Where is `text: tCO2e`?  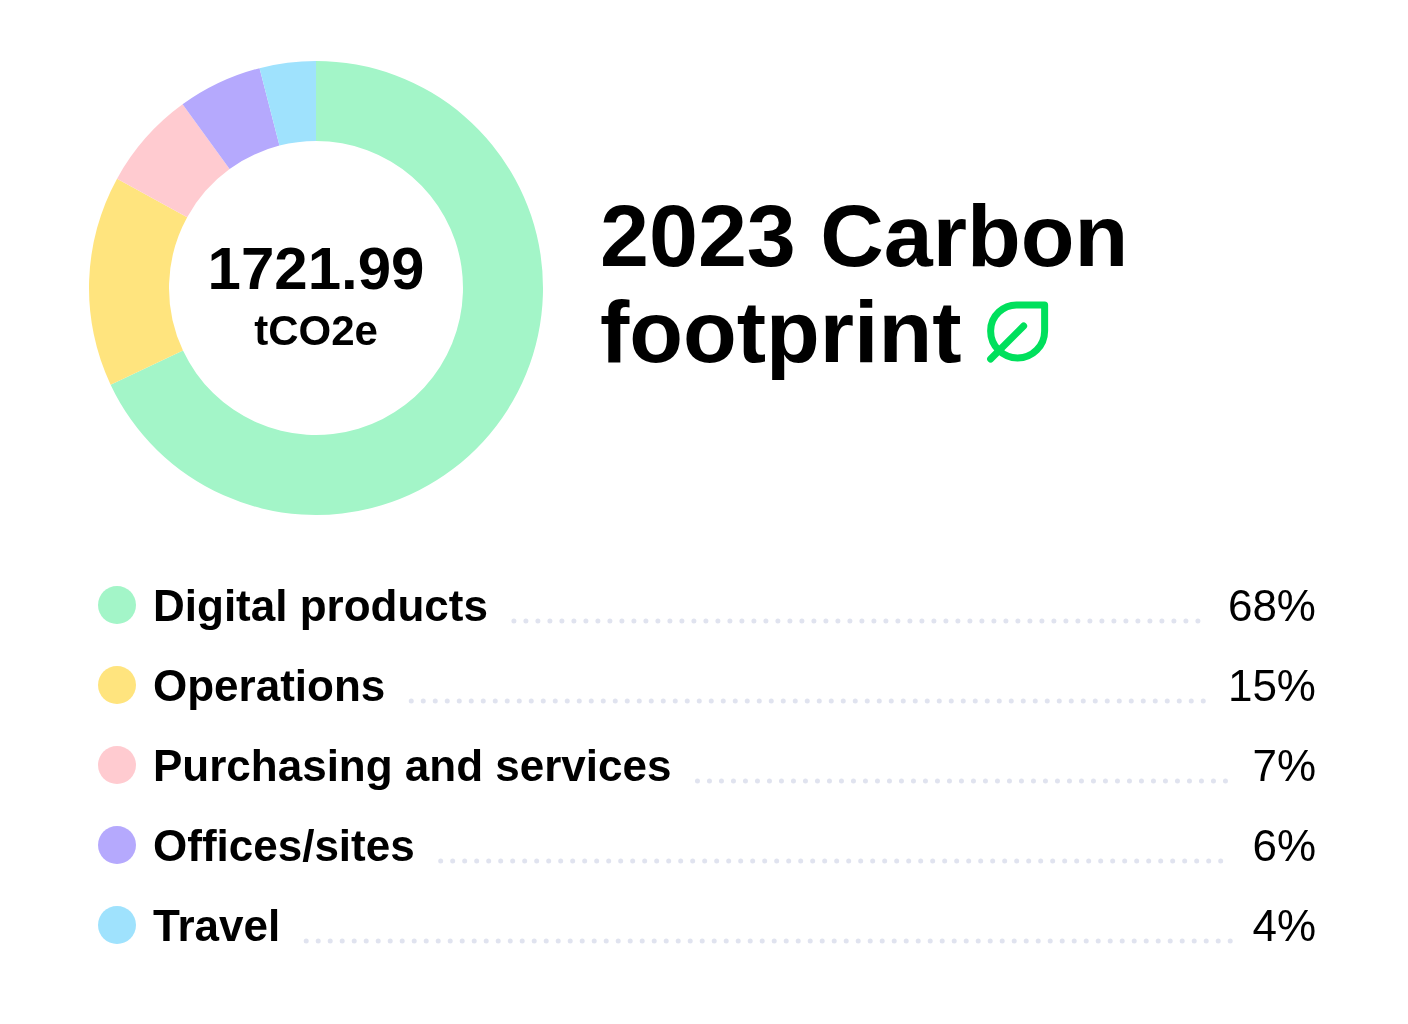
text: tCO2e is located at coordinates (316, 330).